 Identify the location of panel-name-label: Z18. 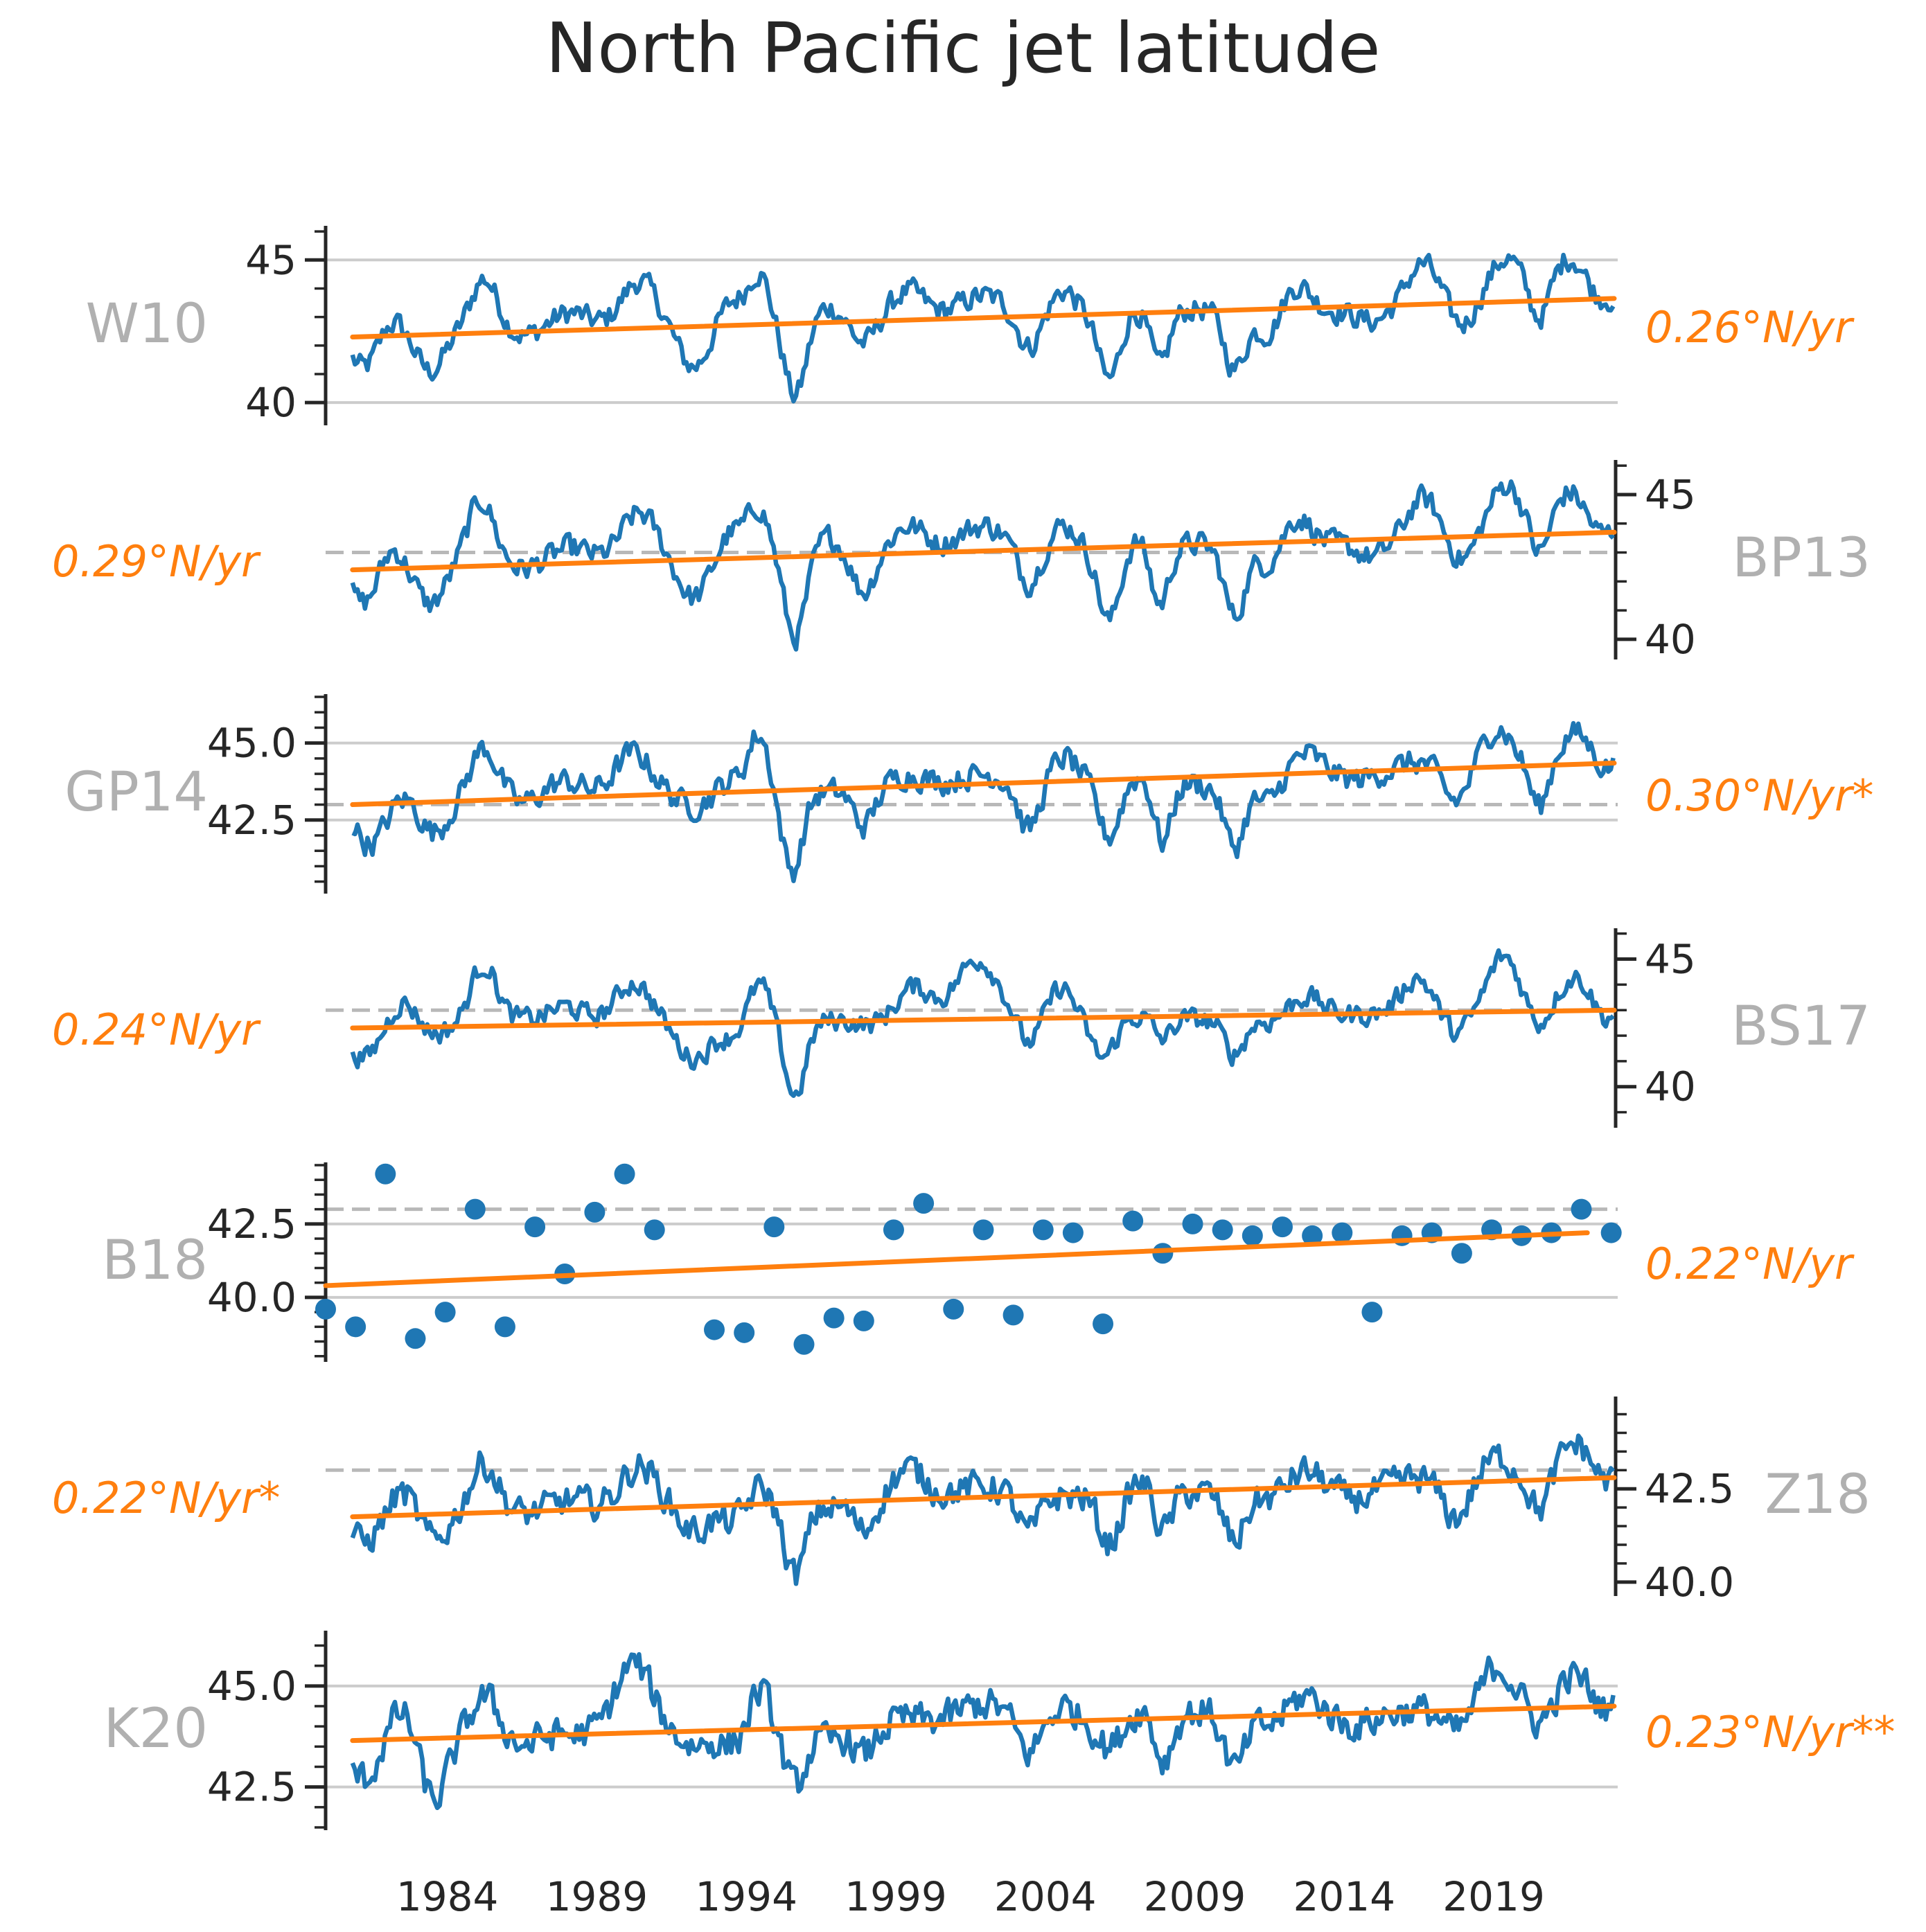
(1818, 1495).